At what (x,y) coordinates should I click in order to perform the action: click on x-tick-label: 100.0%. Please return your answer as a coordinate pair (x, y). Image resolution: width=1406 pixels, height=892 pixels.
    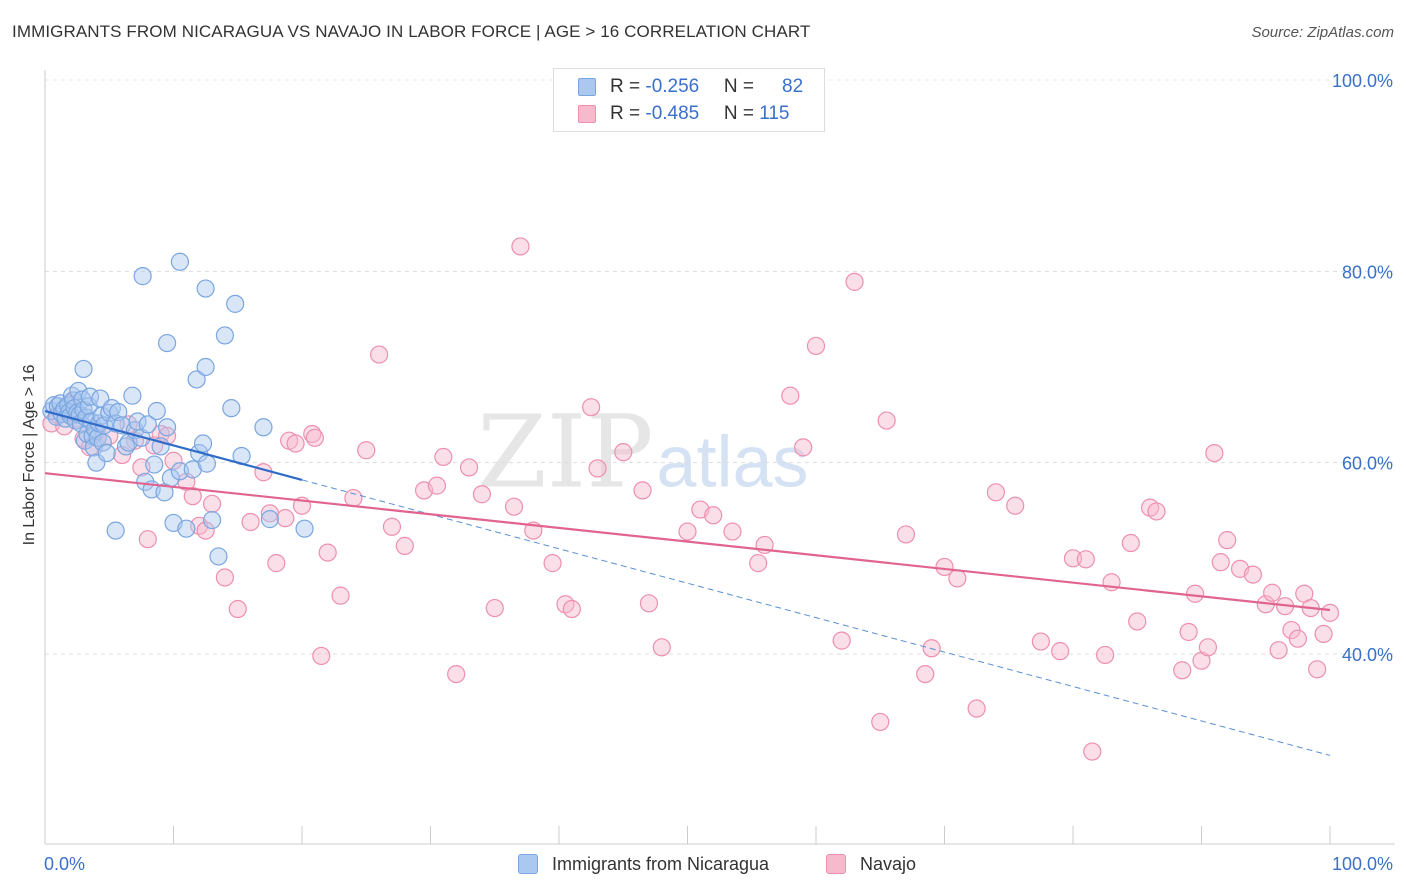
    Looking at the image, I should click on (1362, 864).